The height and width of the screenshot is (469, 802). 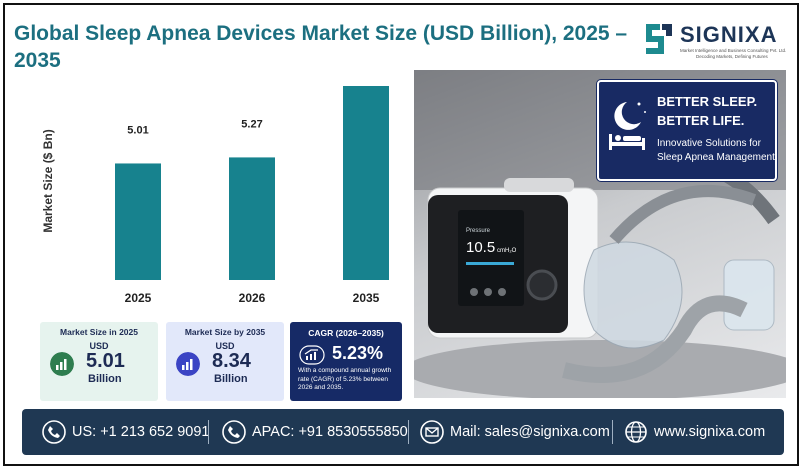 What do you see at coordinates (707, 101) in the screenshot?
I see `promo-line-1: BETTER SLEEP.` at bounding box center [707, 101].